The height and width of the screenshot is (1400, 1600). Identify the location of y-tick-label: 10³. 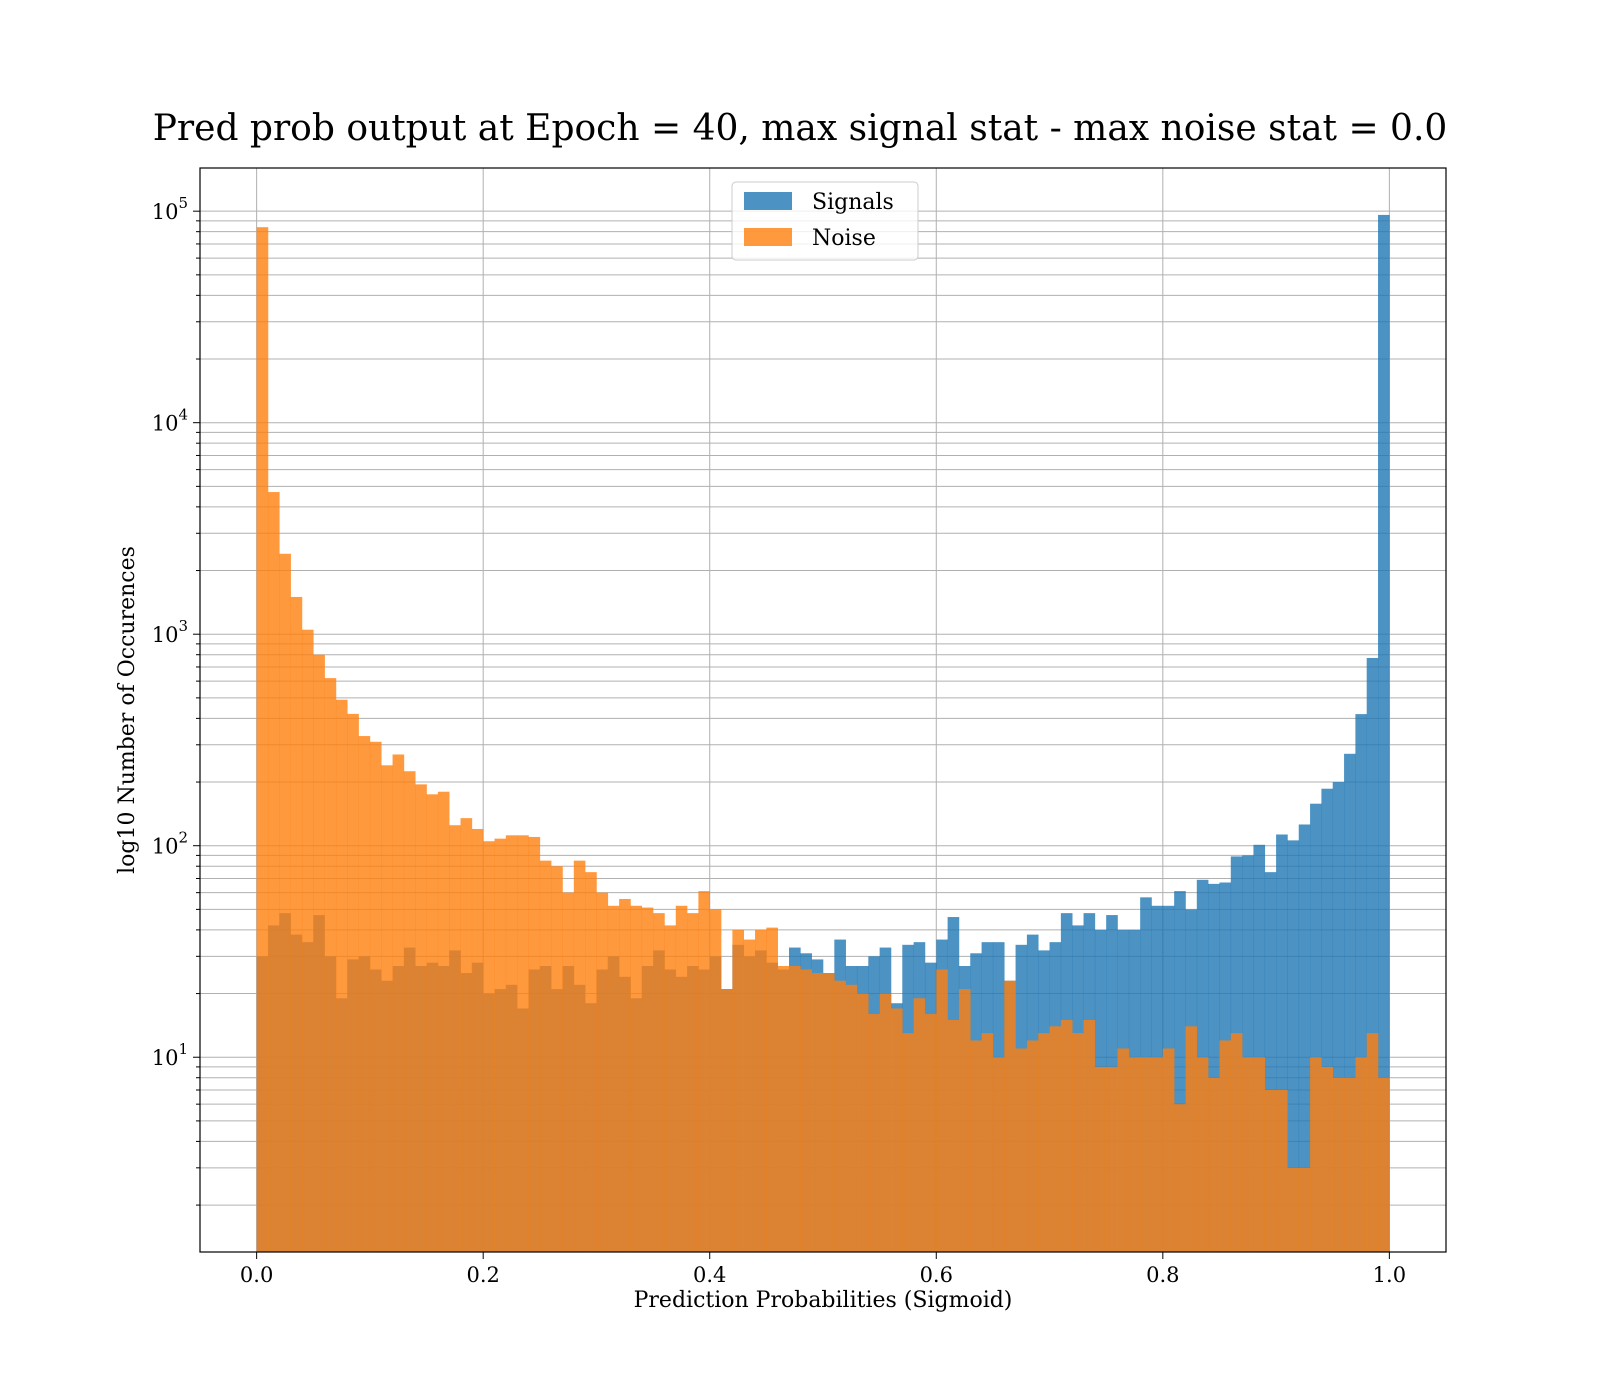
(170, 632).